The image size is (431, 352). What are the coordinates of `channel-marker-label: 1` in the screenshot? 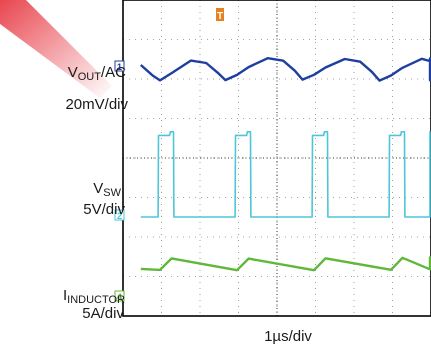 It's located at (119, 67).